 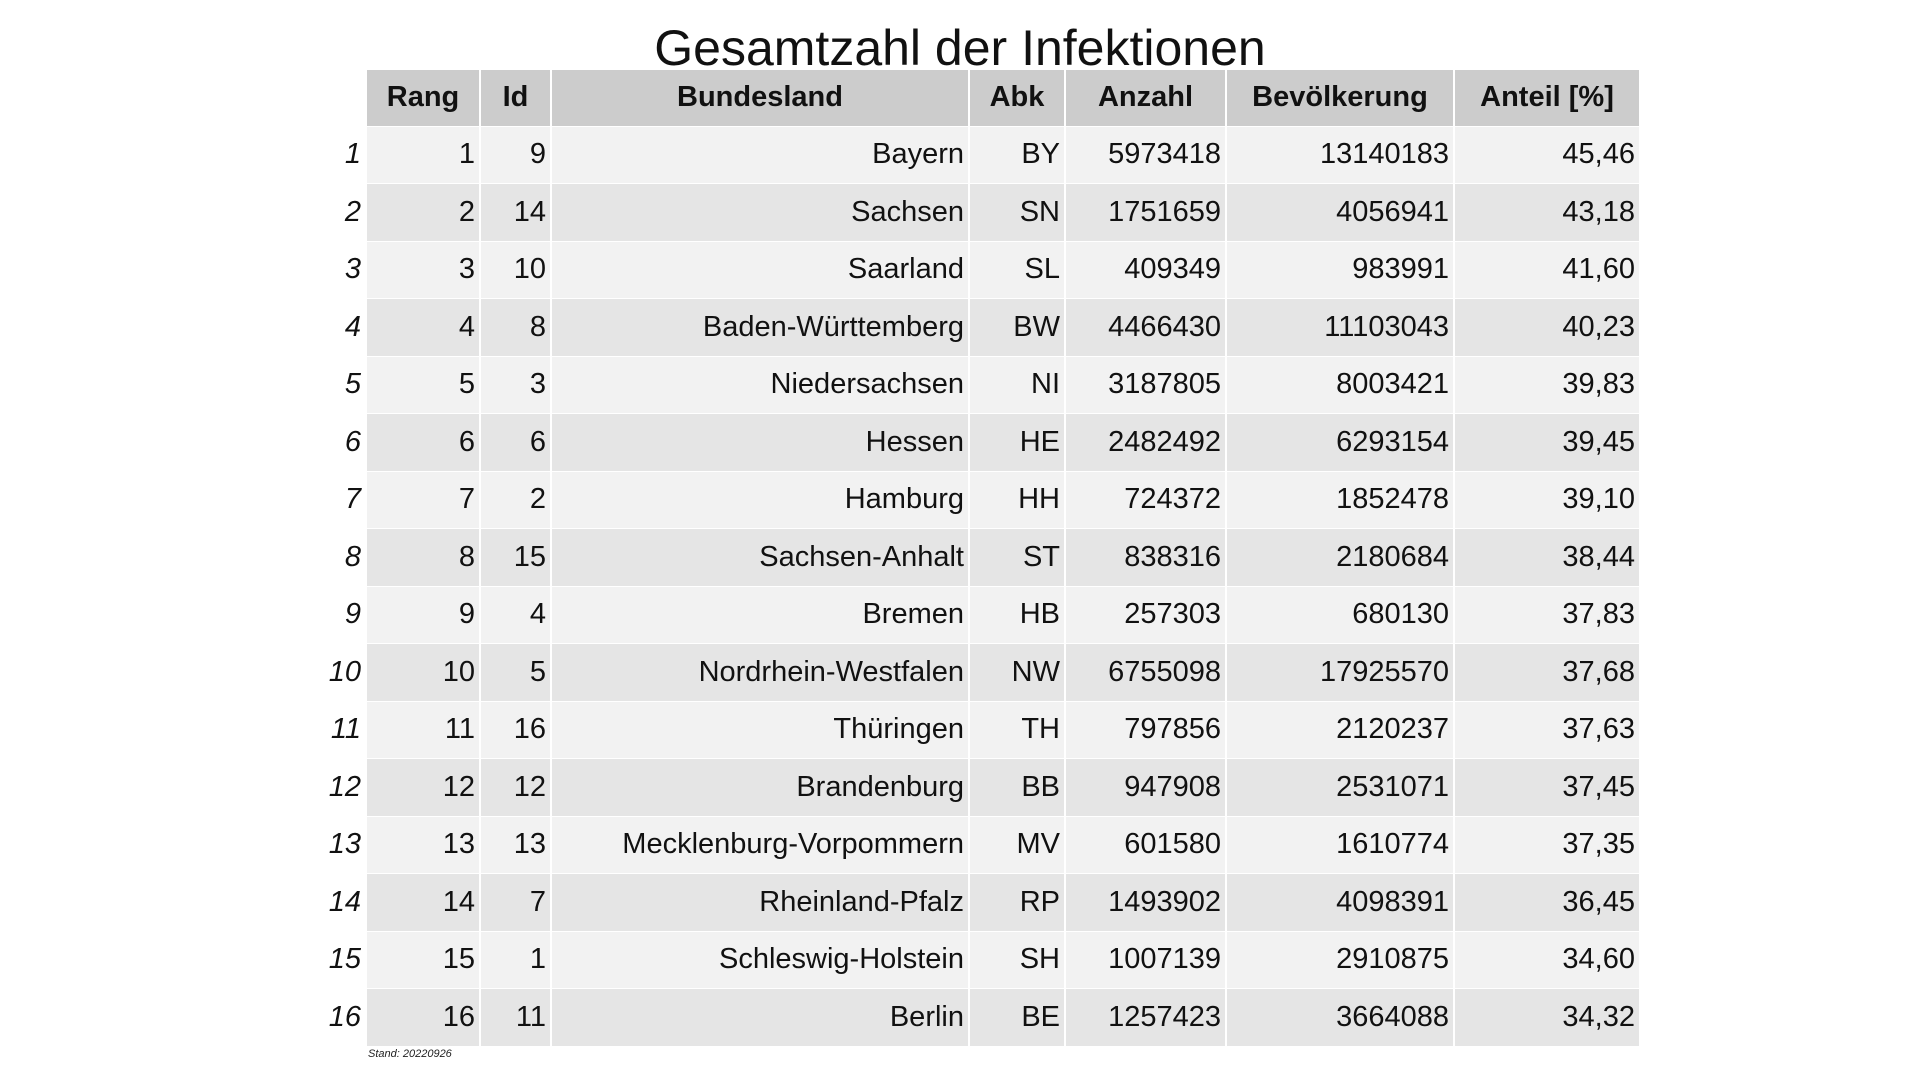 I want to click on cell-anzahl: 1007139, so click(x=1145, y=959).